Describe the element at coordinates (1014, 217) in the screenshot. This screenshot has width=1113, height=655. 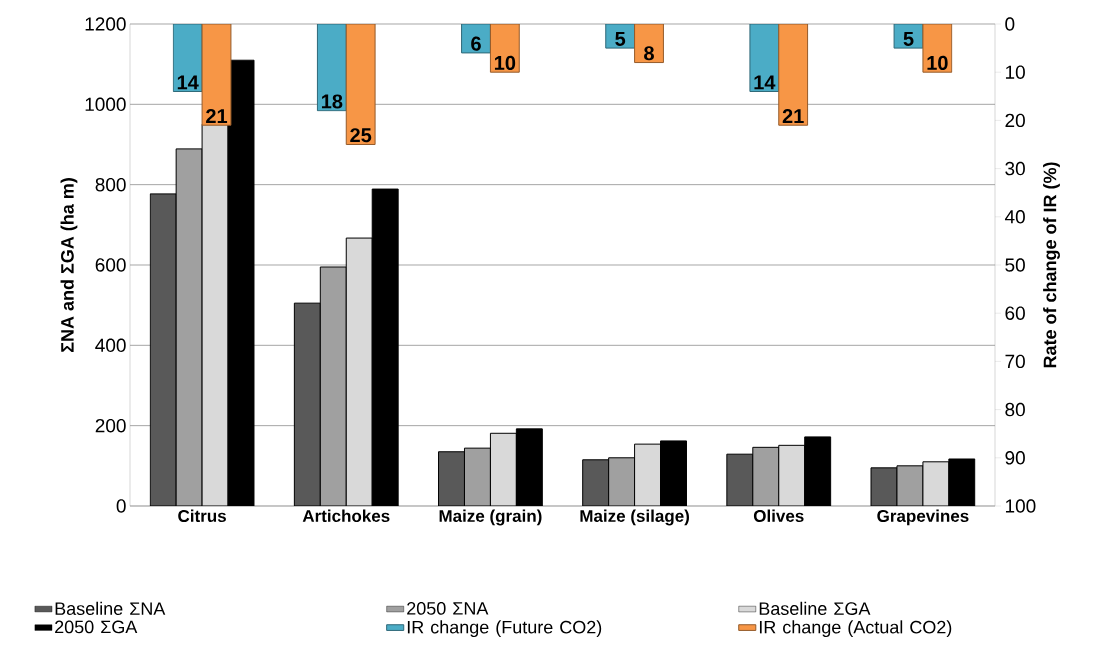
I see `y2-tick-label: 40` at that location.